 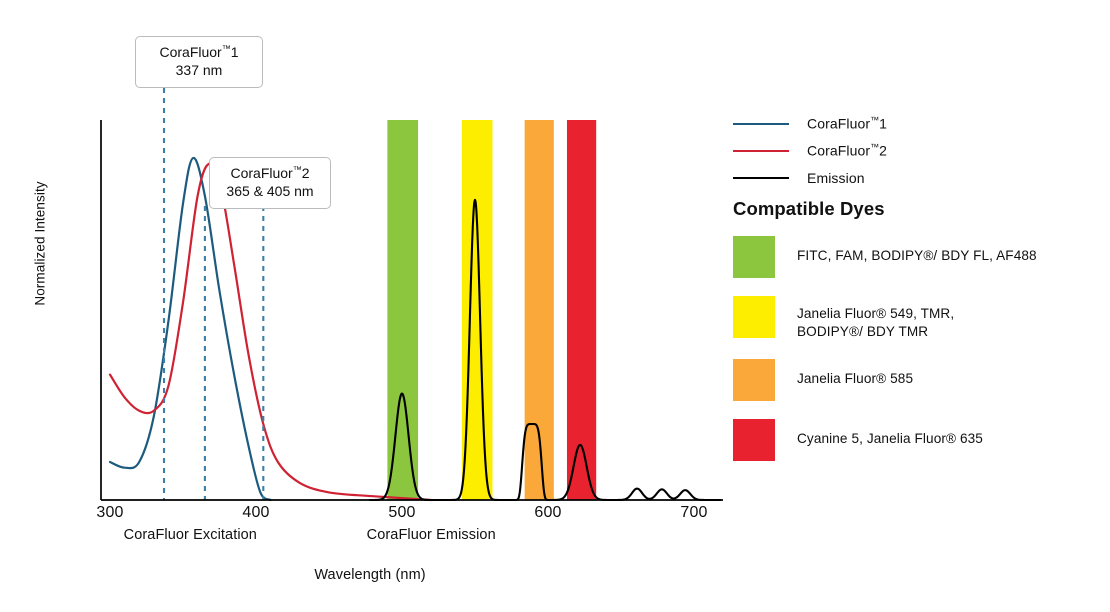 What do you see at coordinates (270, 172) in the screenshot?
I see `callout-2-line1: CoraFluor™2` at bounding box center [270, 172].